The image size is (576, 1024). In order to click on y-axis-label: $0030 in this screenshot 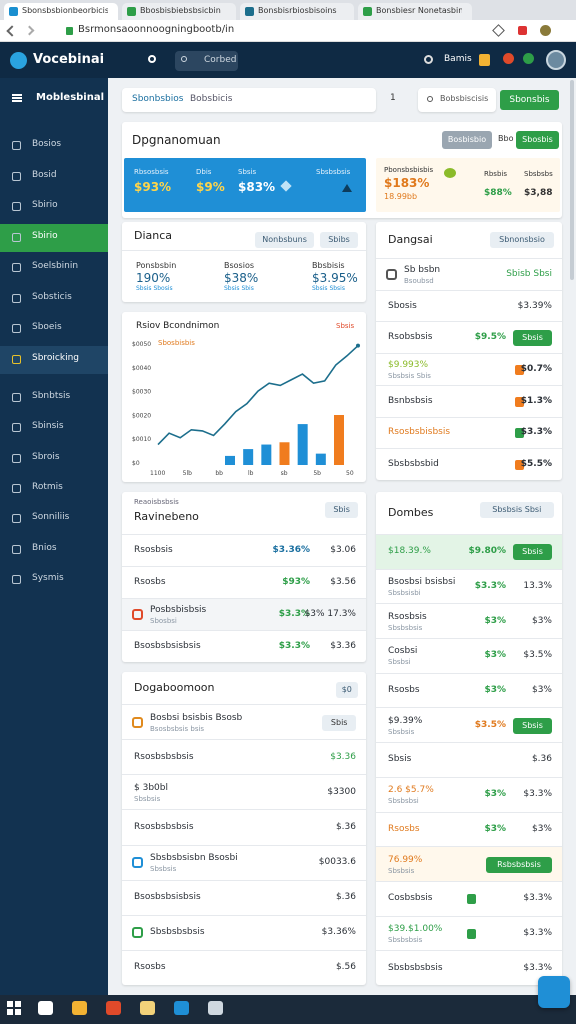, I will do `click(141, 392)`.